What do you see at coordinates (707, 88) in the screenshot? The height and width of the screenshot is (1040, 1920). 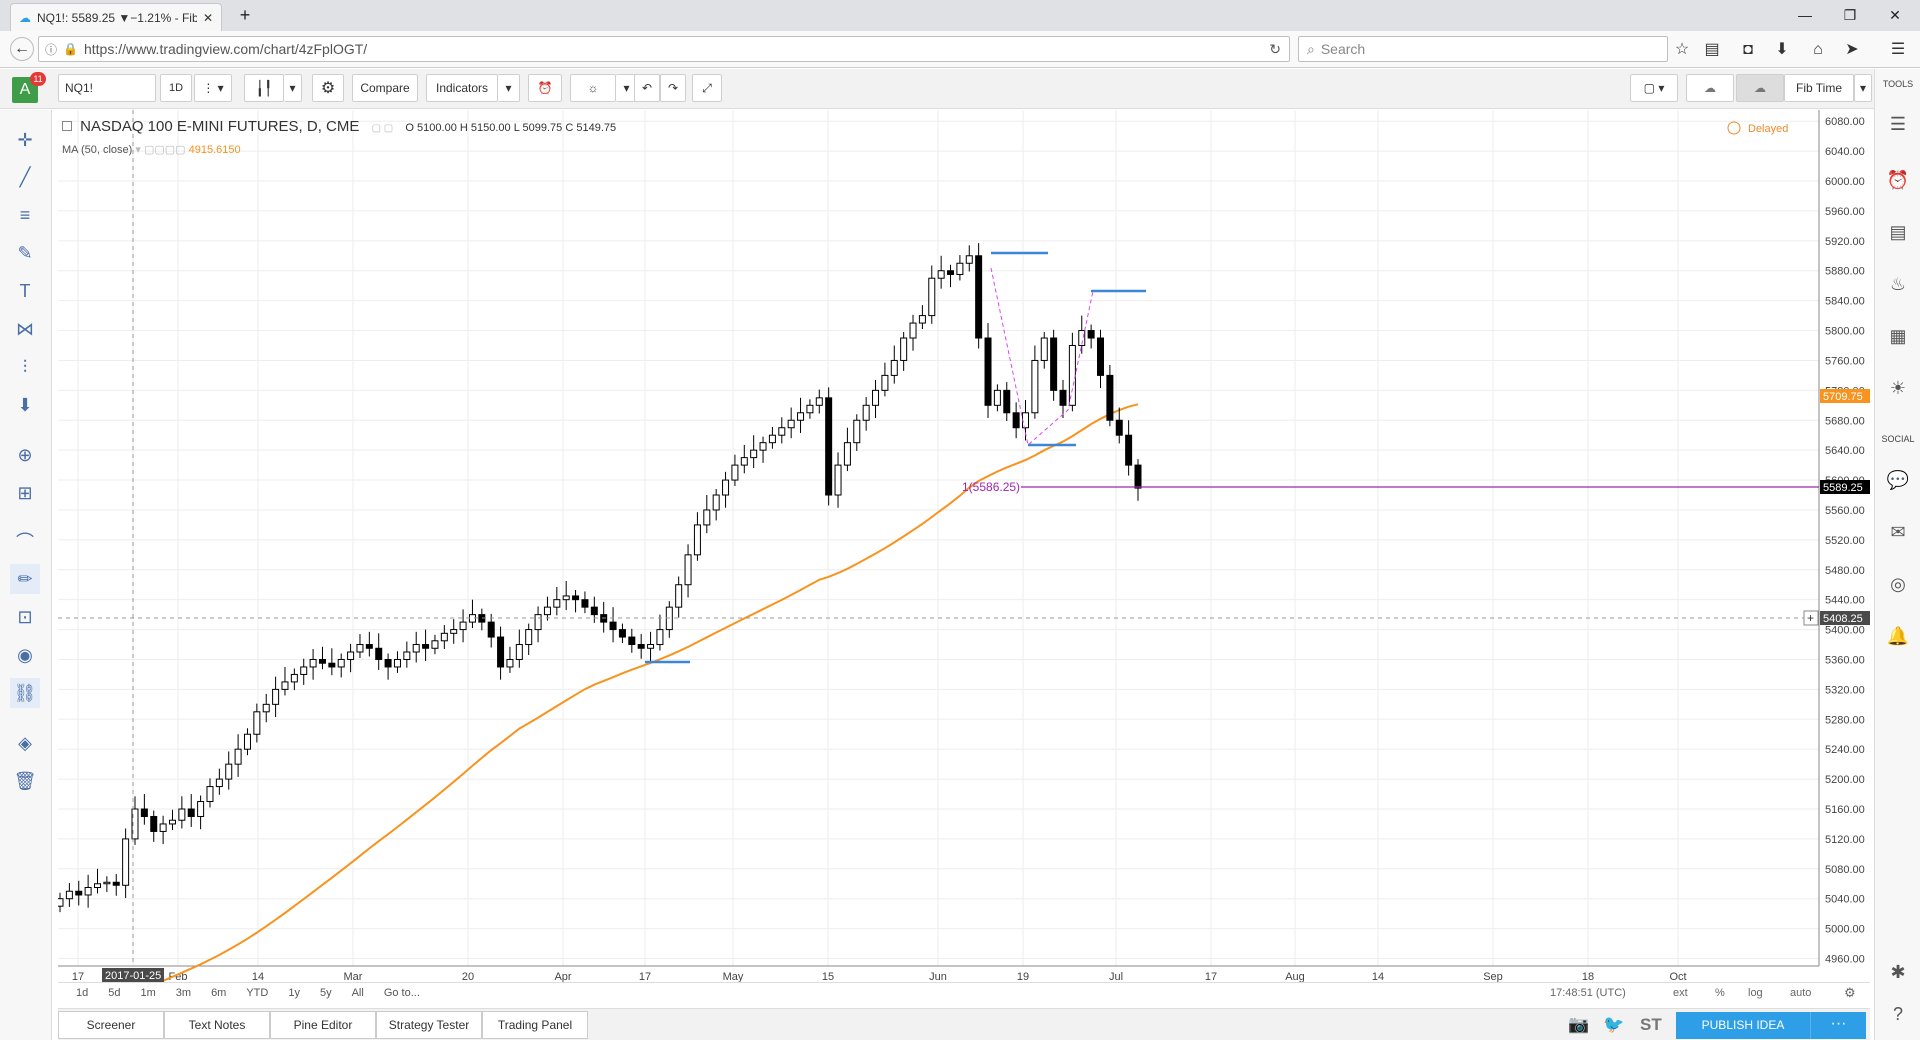 I see `fullscreen-button: ⤢` at bounding box center [707, 88].